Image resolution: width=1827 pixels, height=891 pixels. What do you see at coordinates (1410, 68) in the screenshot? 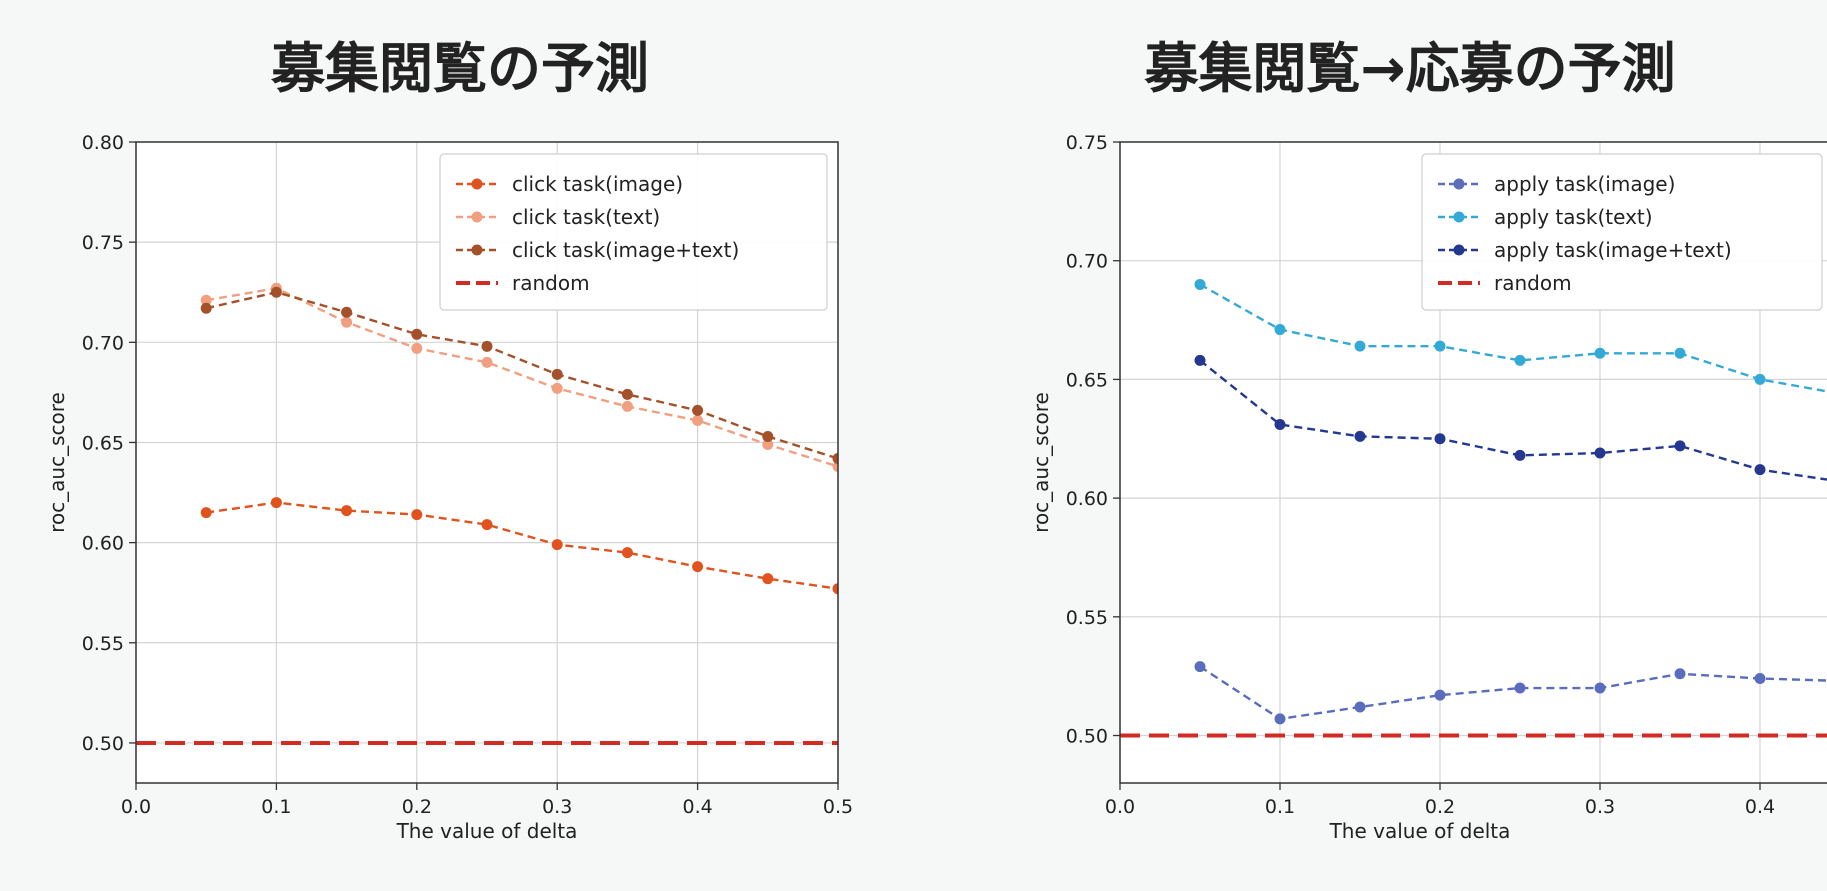
I see `chart-title-right: 募集閲覧→応募の予測` at bounding box center [1410, 68].